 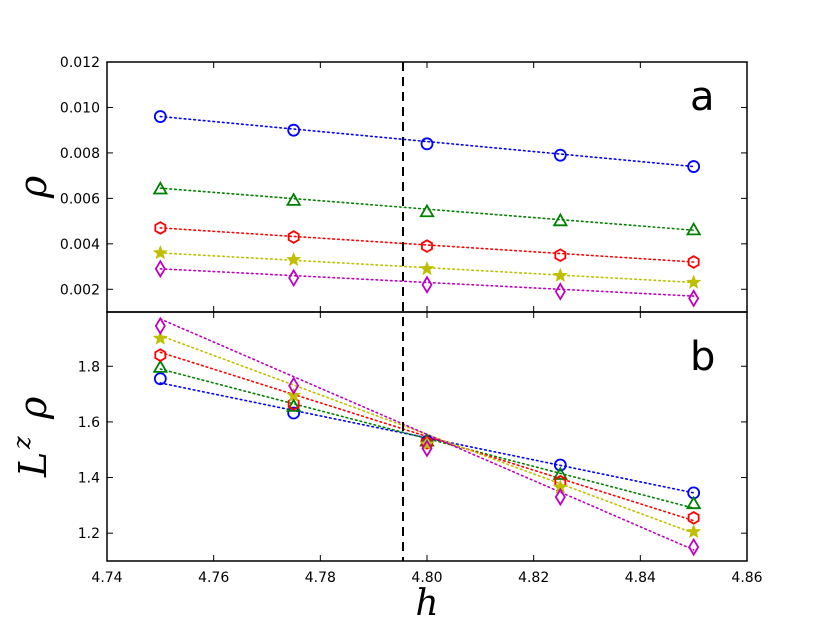 I want to click on y-axis-label-b: L z ρ, so click(x=31, y=437).